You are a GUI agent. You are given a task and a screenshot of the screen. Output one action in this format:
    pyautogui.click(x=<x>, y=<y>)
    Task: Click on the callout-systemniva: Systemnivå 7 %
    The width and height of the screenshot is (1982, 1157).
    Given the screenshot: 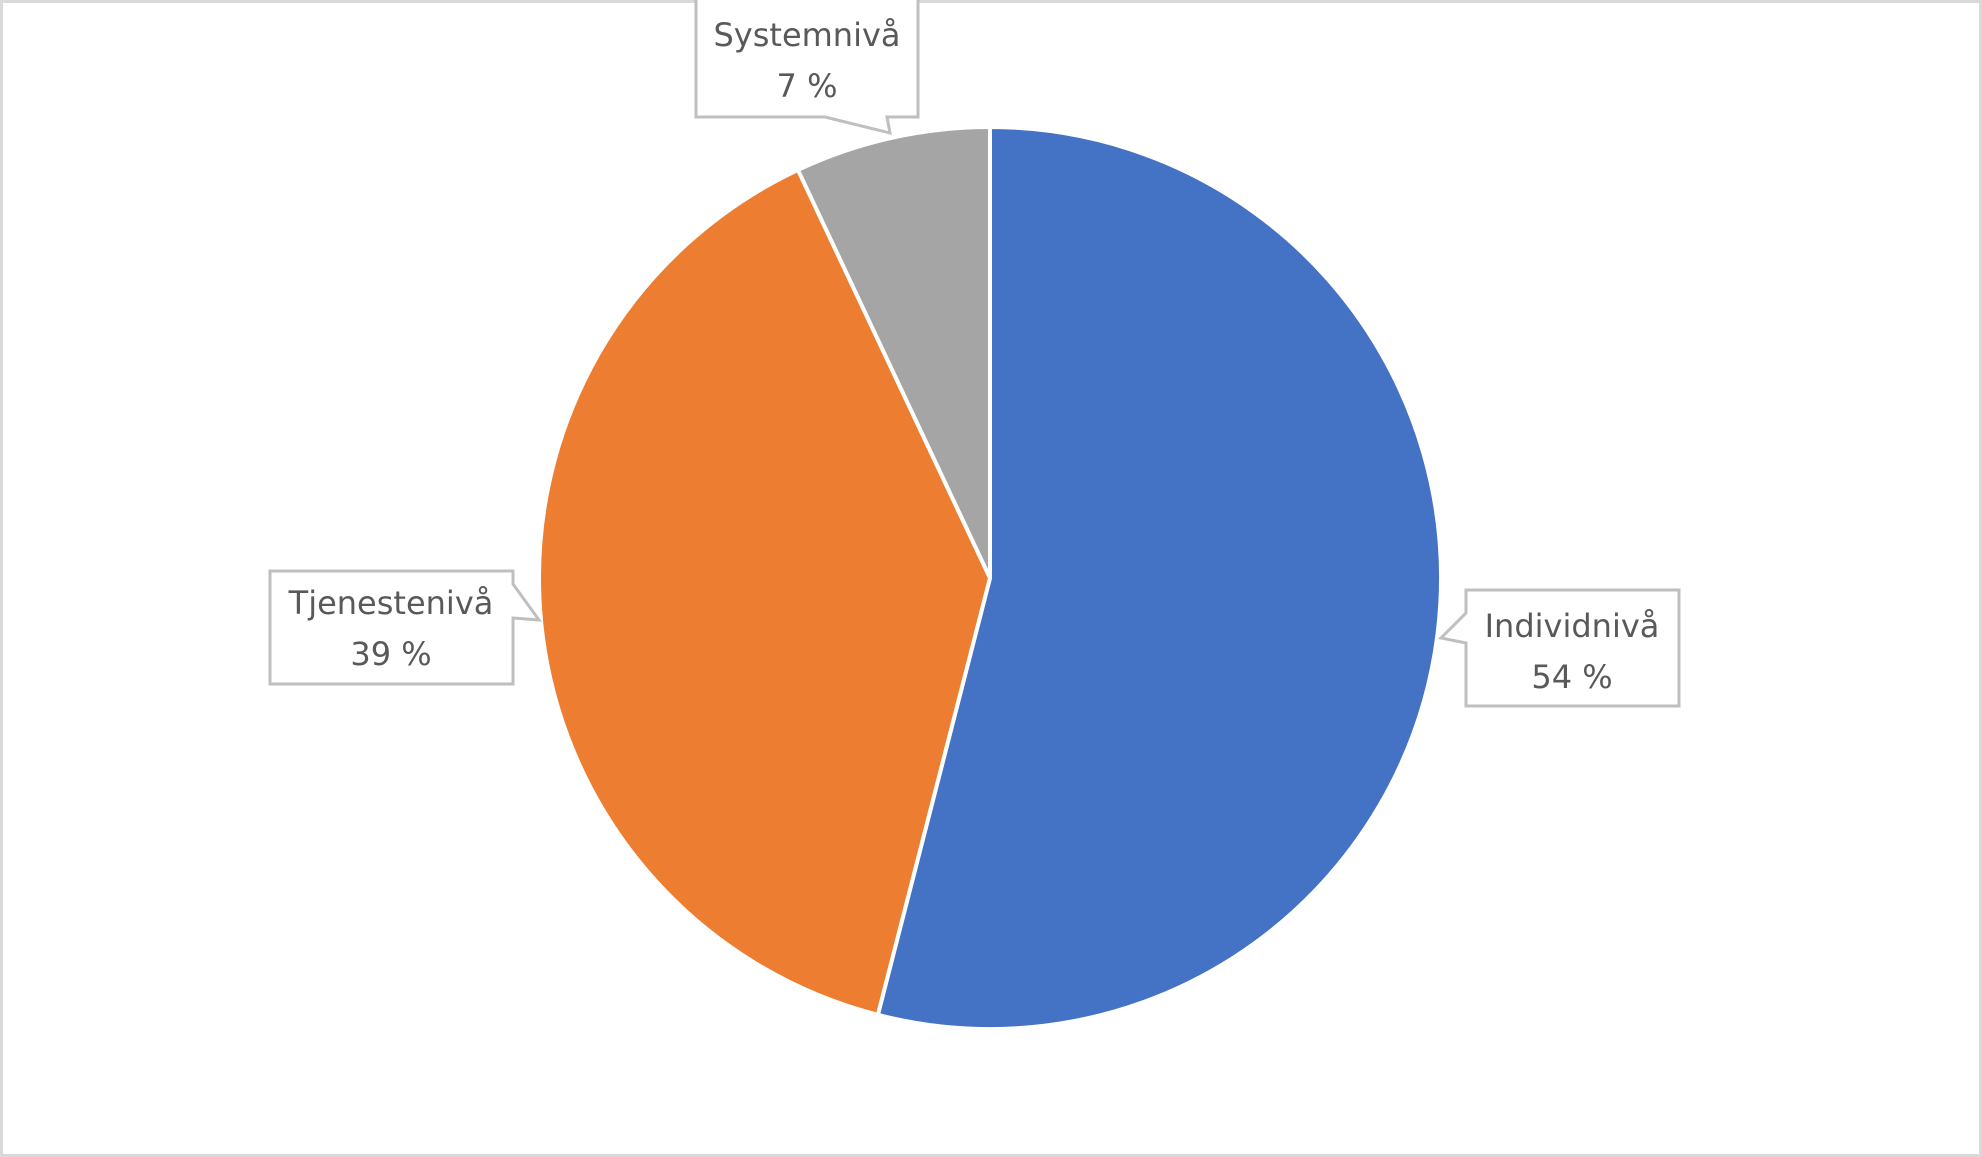 What is the action you would take?
    pyautogui.click(x=807, y=68)
    